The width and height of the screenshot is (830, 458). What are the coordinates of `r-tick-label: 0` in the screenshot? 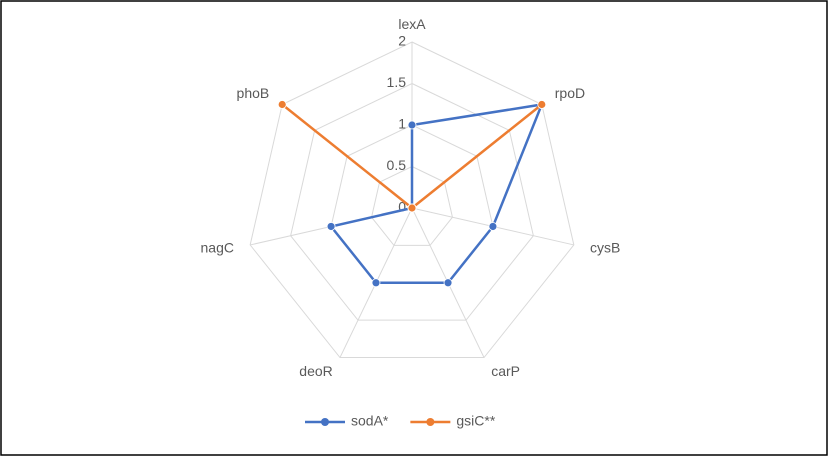 It's located at (402, 207).